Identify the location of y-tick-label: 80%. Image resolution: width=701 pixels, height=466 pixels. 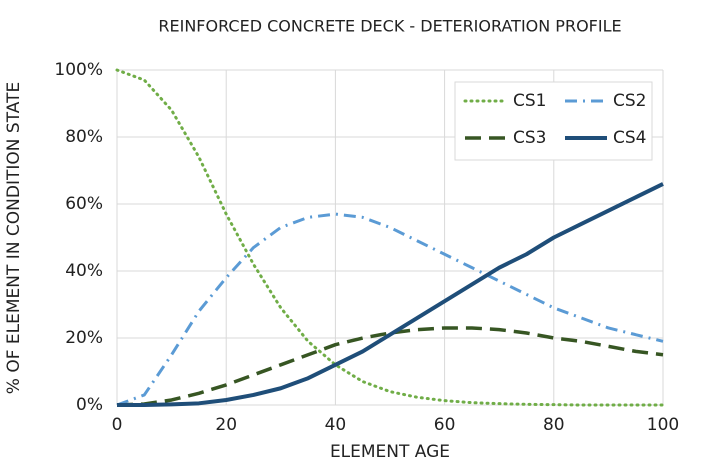
(84, 137).